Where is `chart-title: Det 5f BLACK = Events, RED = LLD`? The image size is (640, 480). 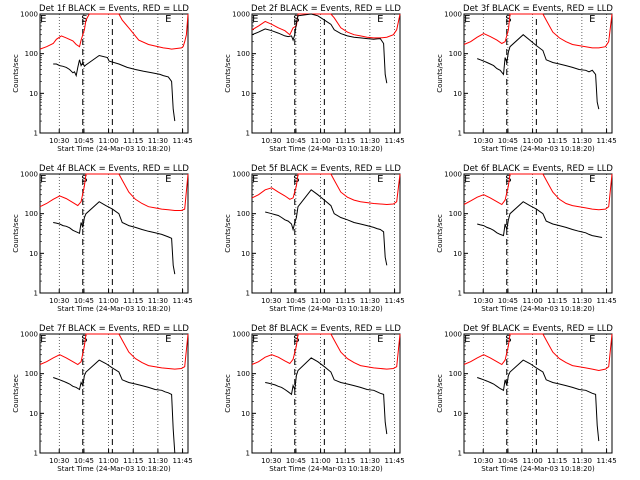 chart-title: Det 5f BLACK = Events, RED = LLD is located at coordinates (326, 169).